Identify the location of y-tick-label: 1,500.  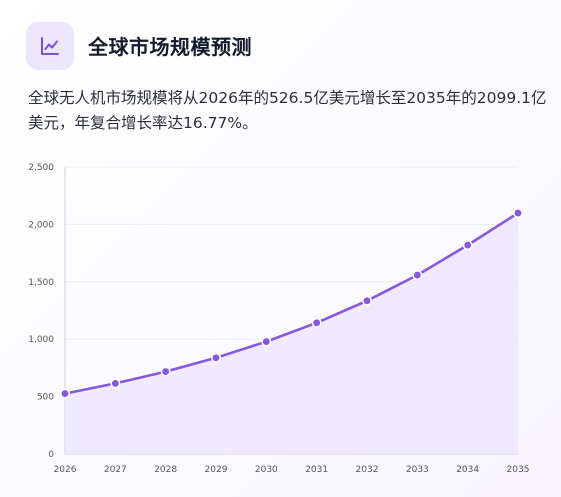
(41, 283).